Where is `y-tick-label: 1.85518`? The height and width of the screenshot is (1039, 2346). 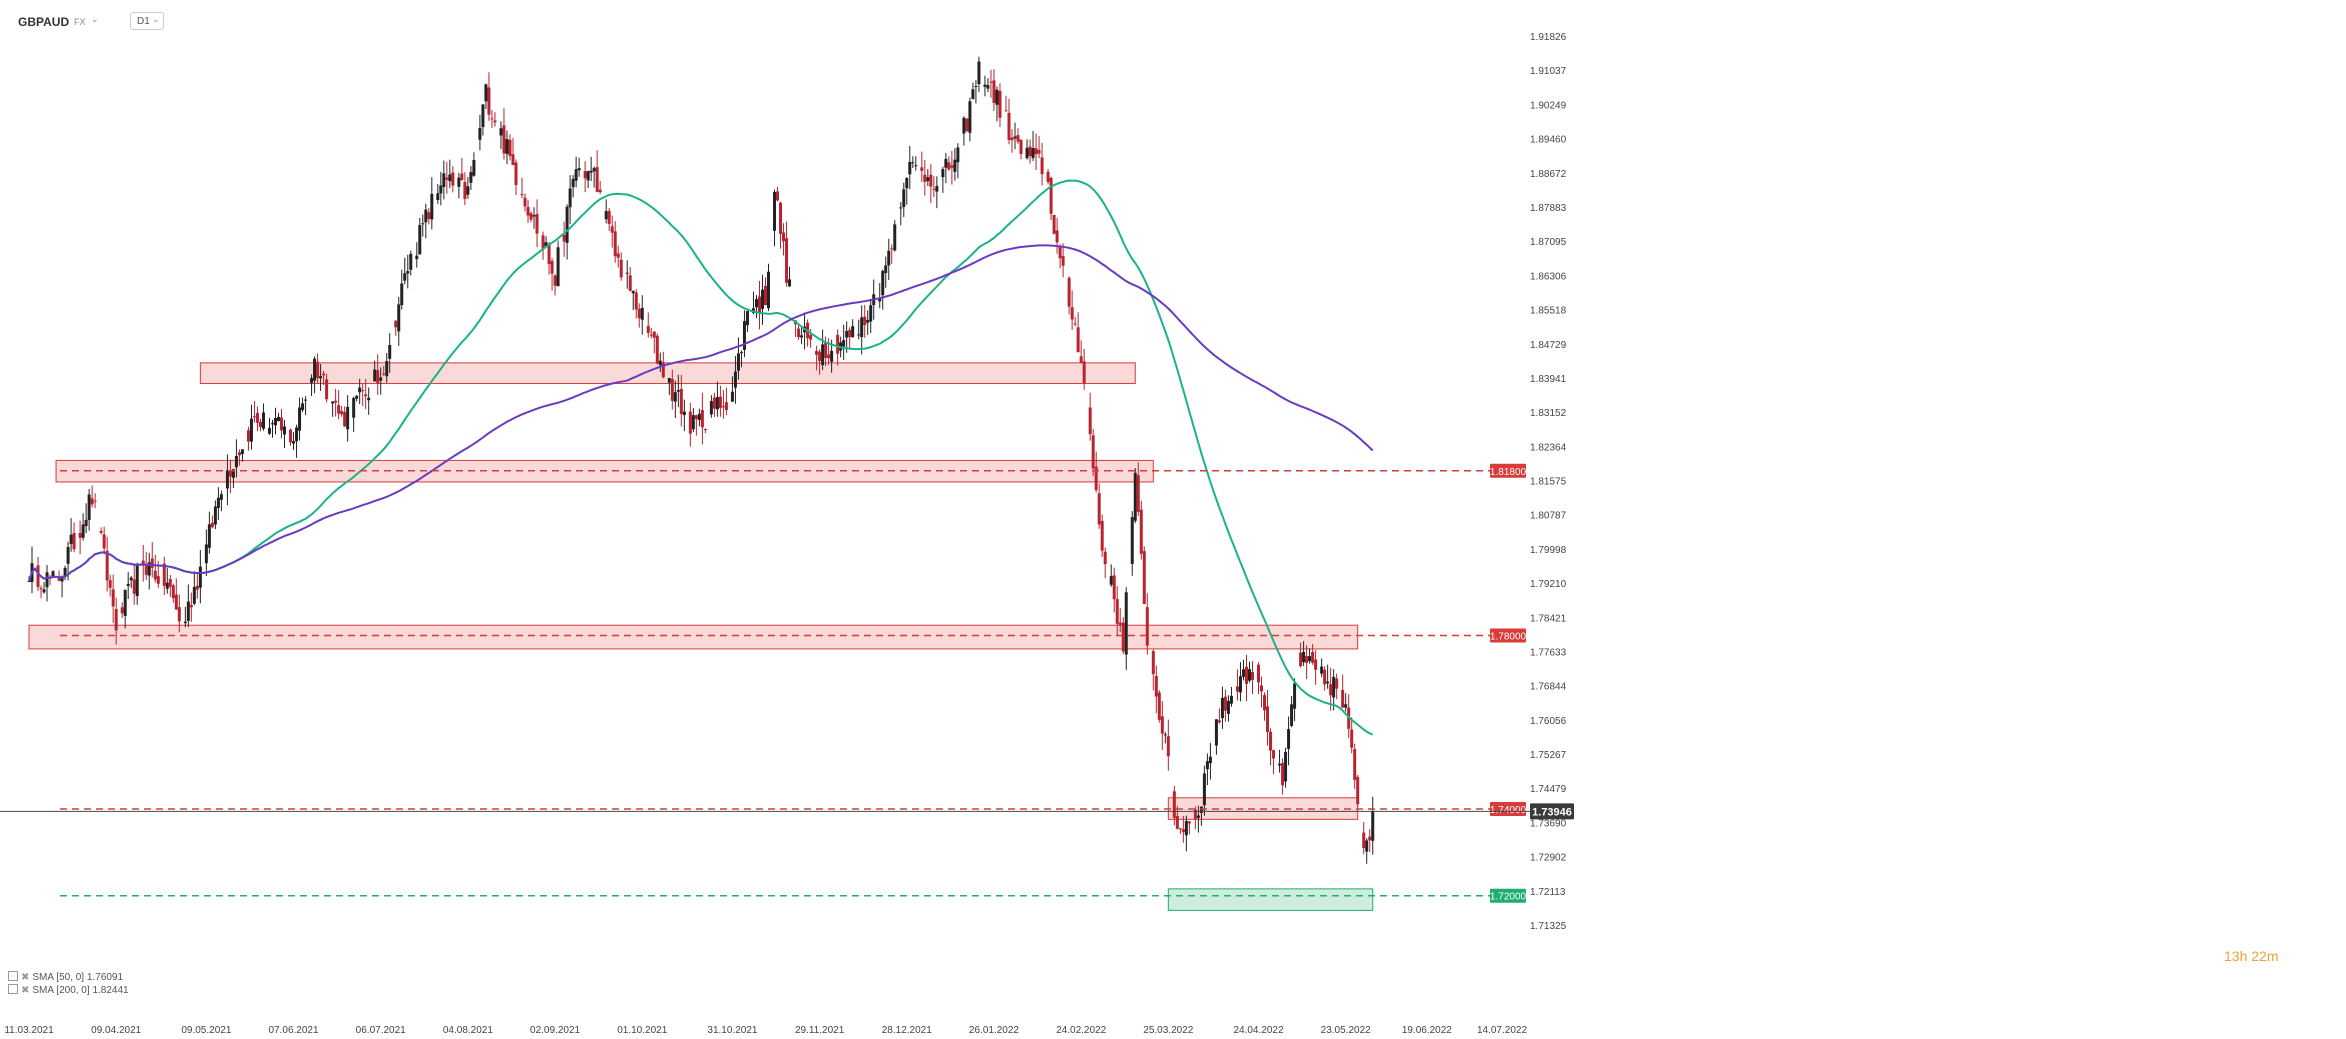 y-tick-label: 1.85518 is located at coordinates (1548, 311).